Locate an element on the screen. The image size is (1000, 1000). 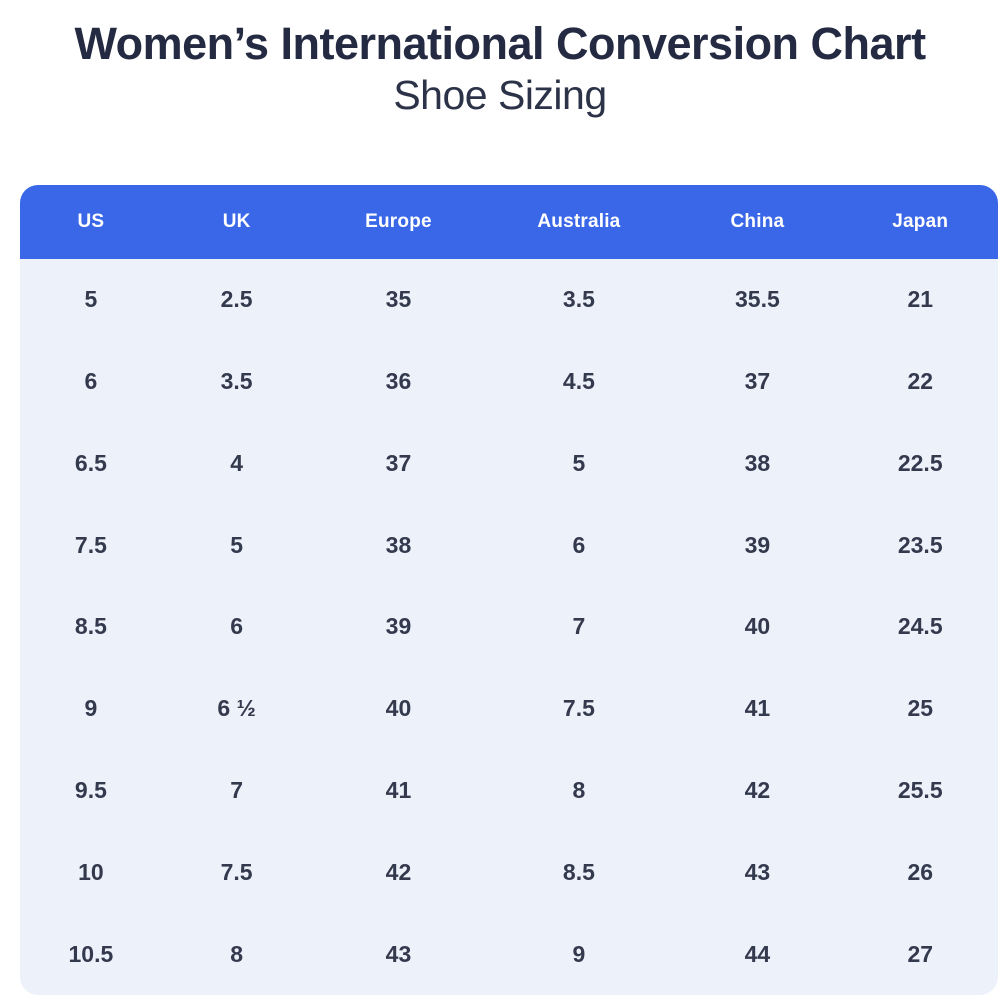
table-row: 6 3.5 36 4.5 37 22 is located at coordinates (509, 382).